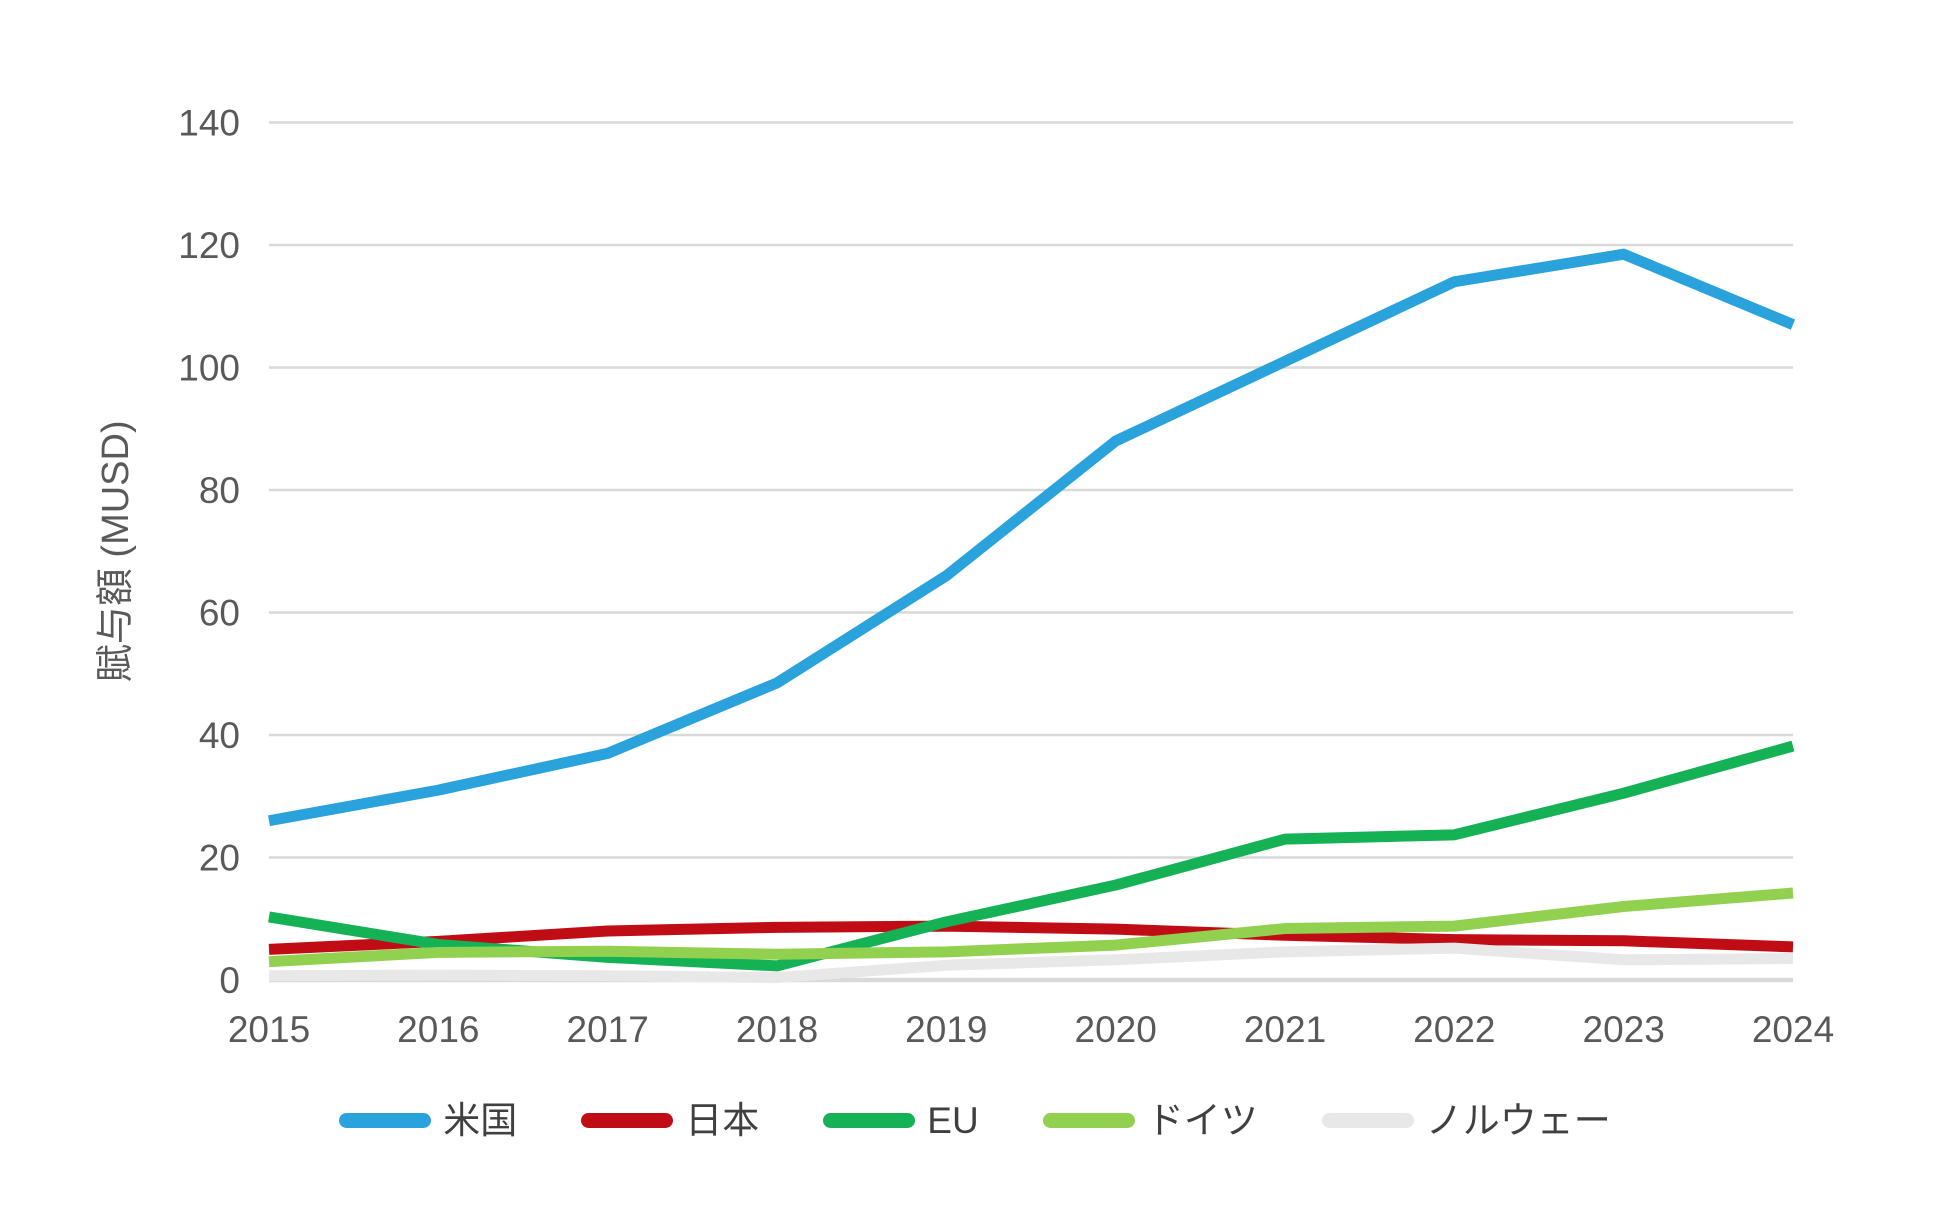  What do you see at coordinates (438, 1029) in the screenshot?
I see `x-tick-label: 2016` at bounding box center [438, 1029].